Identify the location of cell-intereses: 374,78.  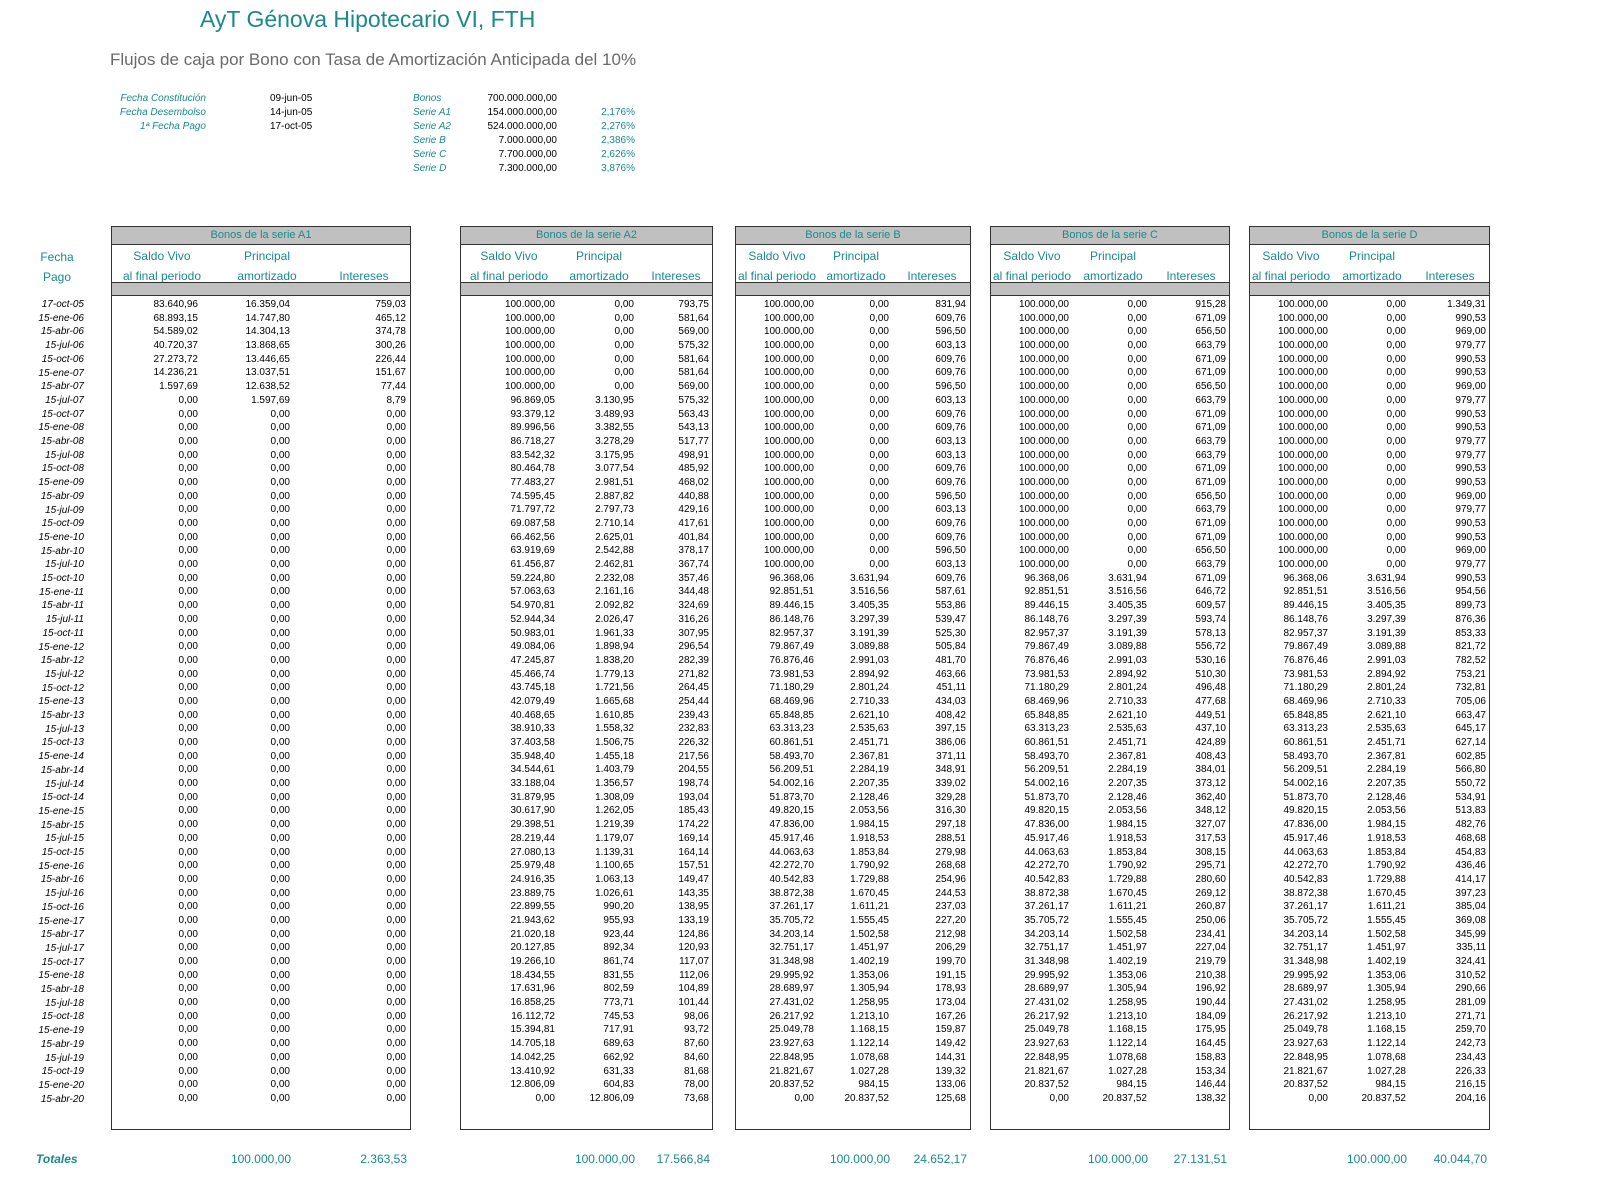
(390, 332).